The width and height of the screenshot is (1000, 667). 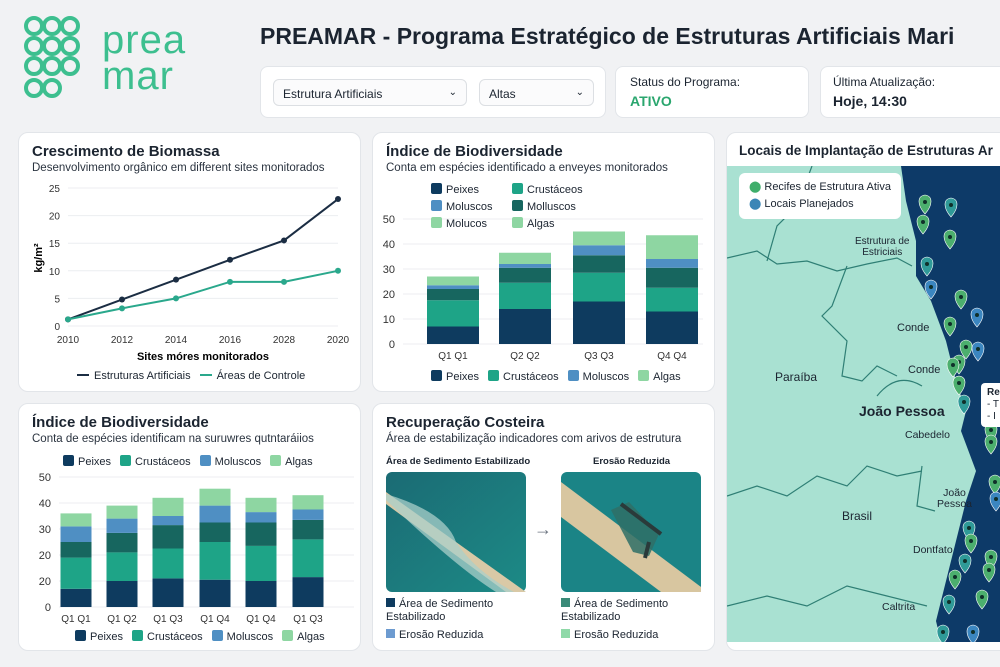 I want to click on legend-item-planned: ⬤ Locais Planejados, so click(x=820, y=204).